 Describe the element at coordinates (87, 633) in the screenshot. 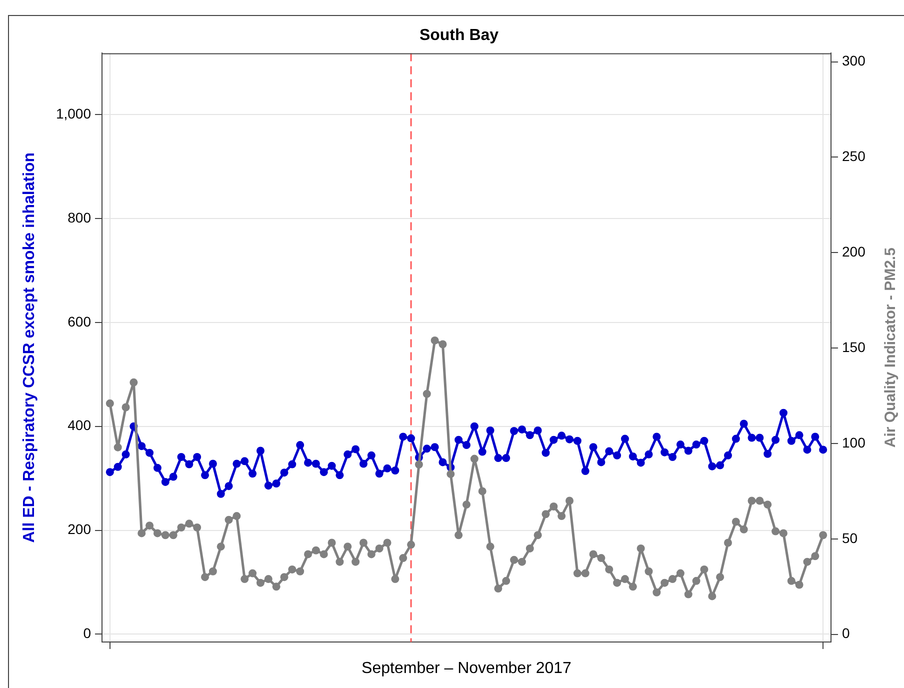

I see `y-tick-label: 0` at that location.